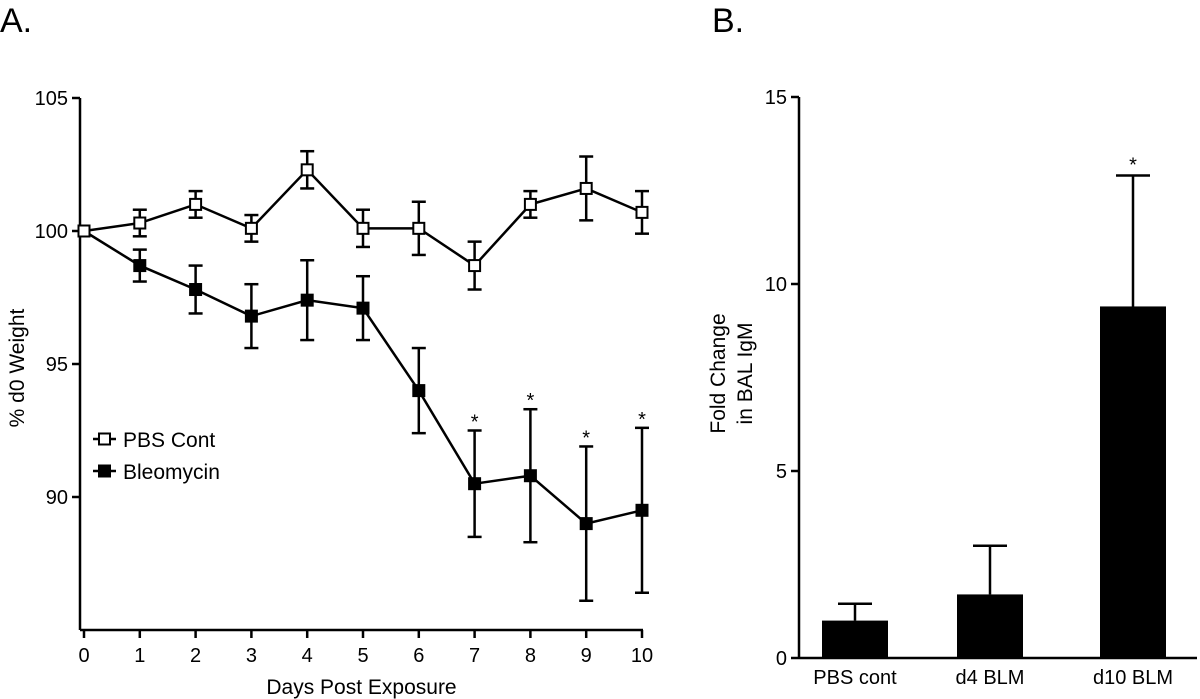 The height and width of the screenshot is (699, 1200). What do you see at coordinates (139, 656) in the screenshot?
I see `x-tick-label: 1` at bounding box center [139, 656].